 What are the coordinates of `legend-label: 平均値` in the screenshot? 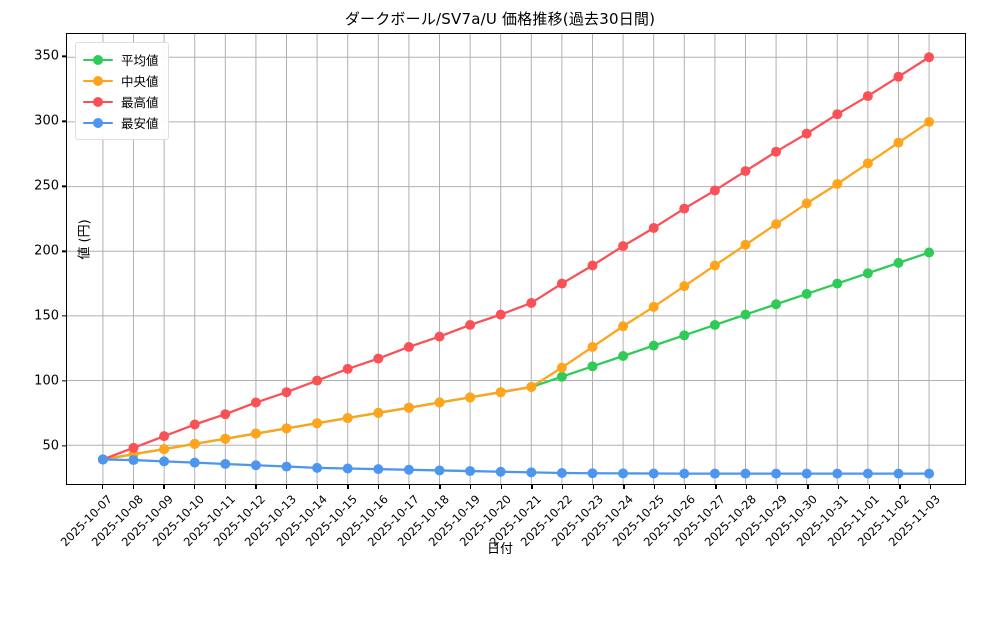 It's located at (140, 60).